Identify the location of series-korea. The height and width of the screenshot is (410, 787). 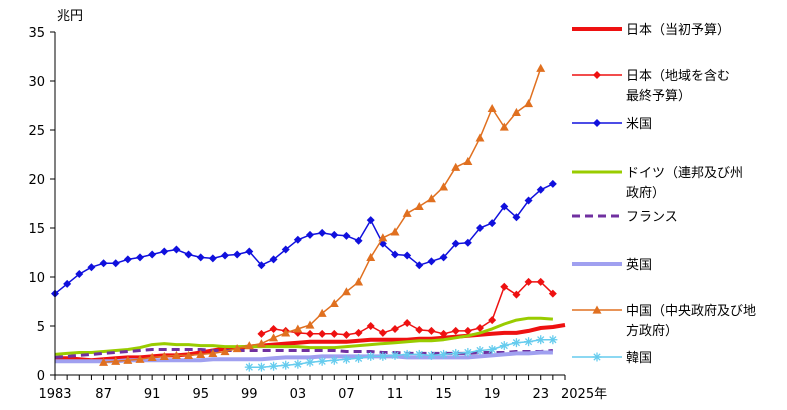
(401, 353).